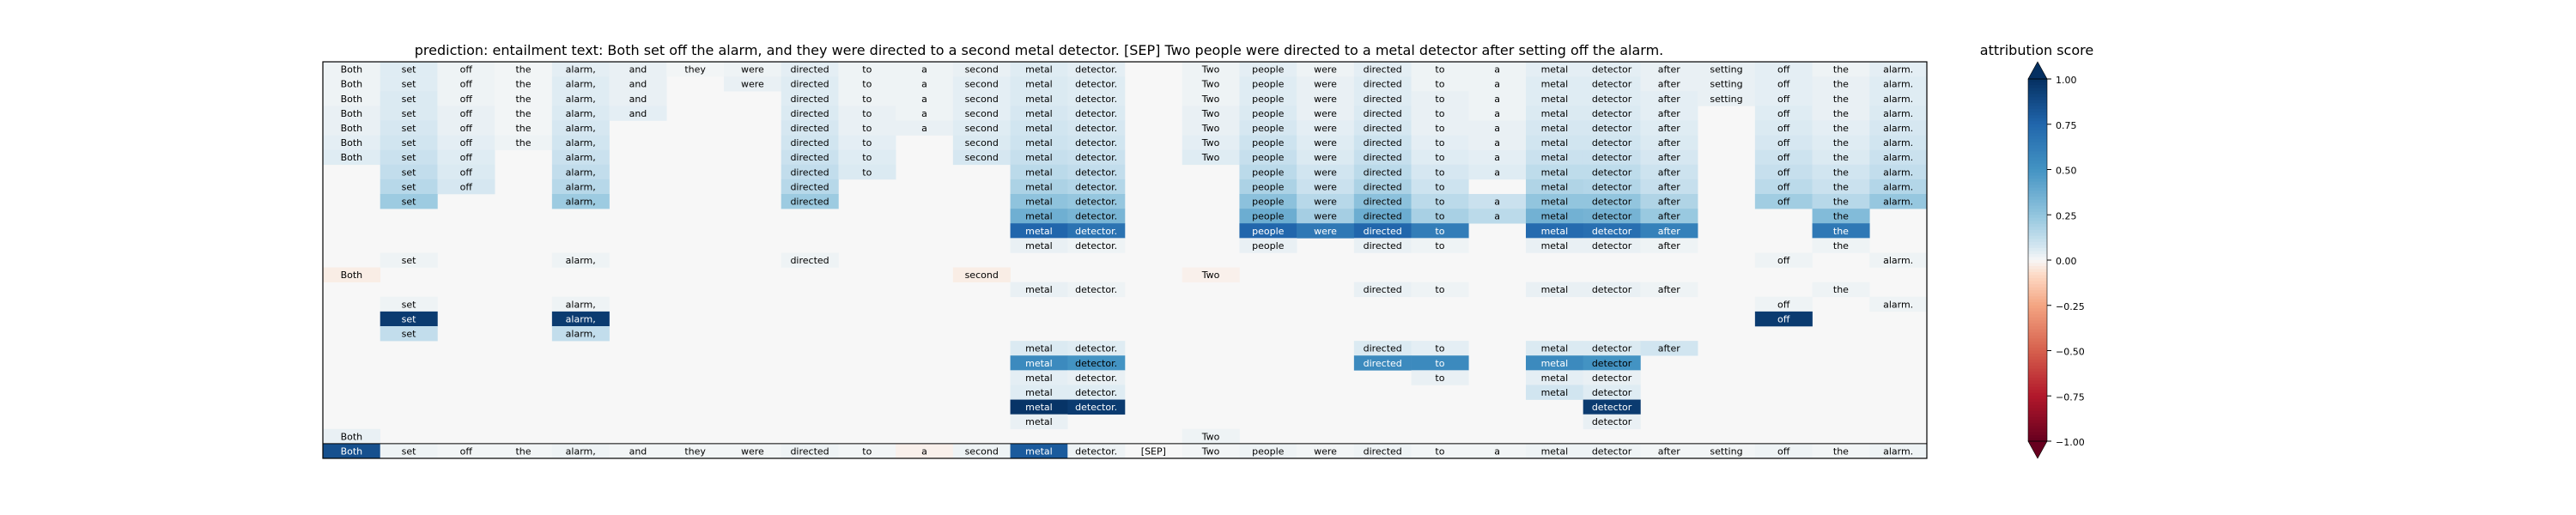 The width and height of the screenshot is (2576, 515). Describe the element at coordinates (1153, 451) in the screenshot. I see `sep-token-label: [SEP]` at that location.